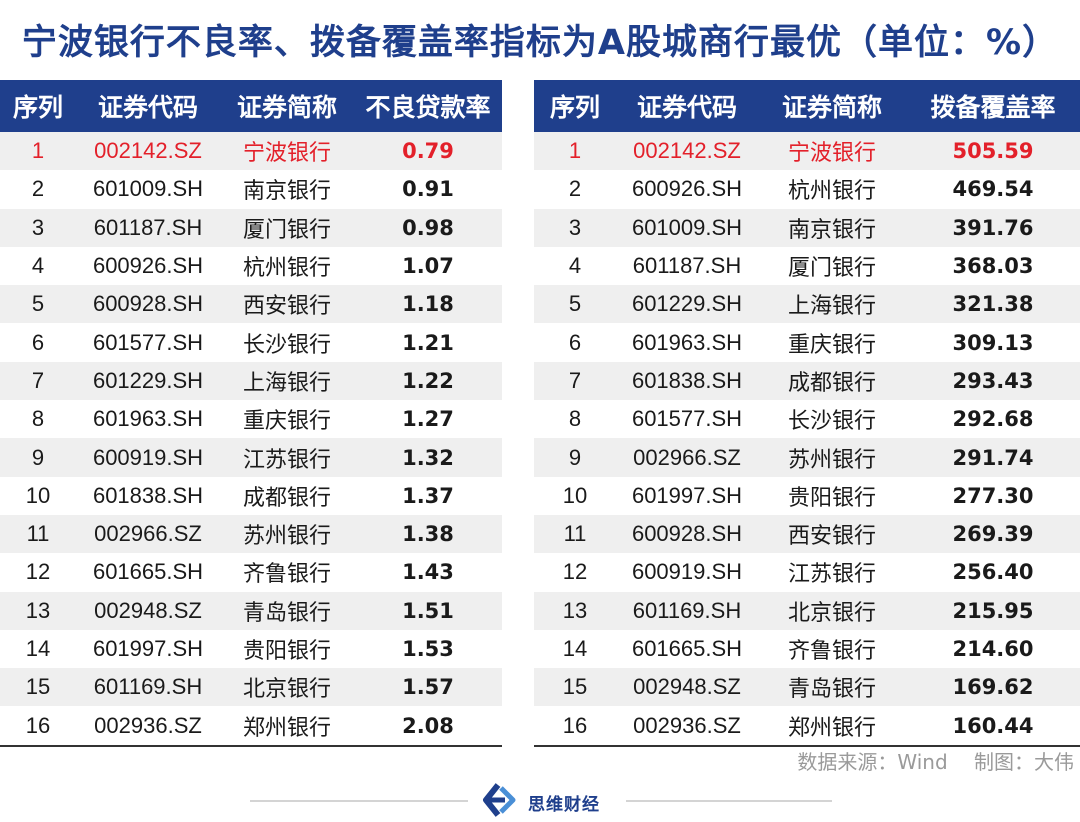 This screenshot has height=822, width=1080. I want to click on value-cell: 214.60, so click(993, 649).